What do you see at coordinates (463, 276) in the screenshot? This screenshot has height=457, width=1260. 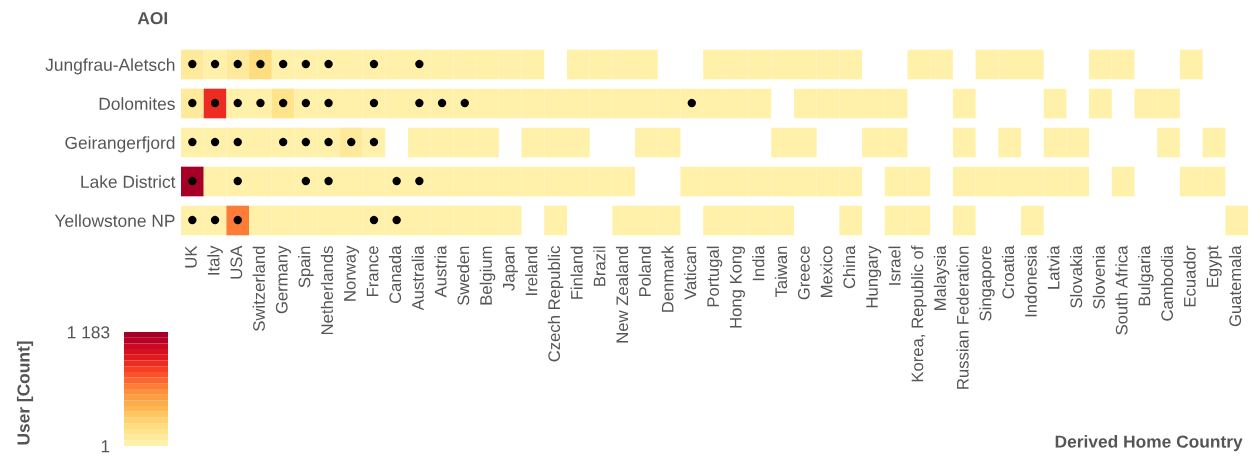 I see `x-tick-label: Sweden` at bounding box center [463, 276].